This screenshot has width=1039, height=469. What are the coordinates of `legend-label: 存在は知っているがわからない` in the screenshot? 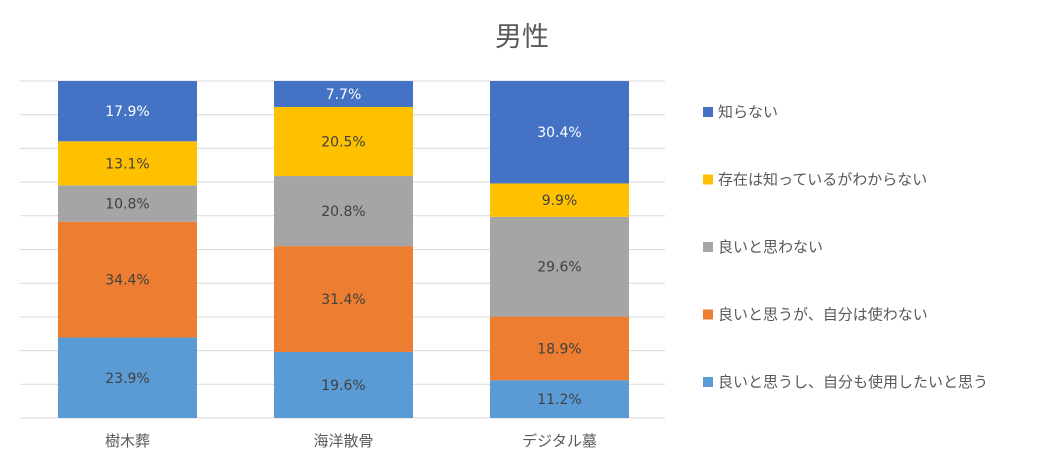 It's located at (822, 180).